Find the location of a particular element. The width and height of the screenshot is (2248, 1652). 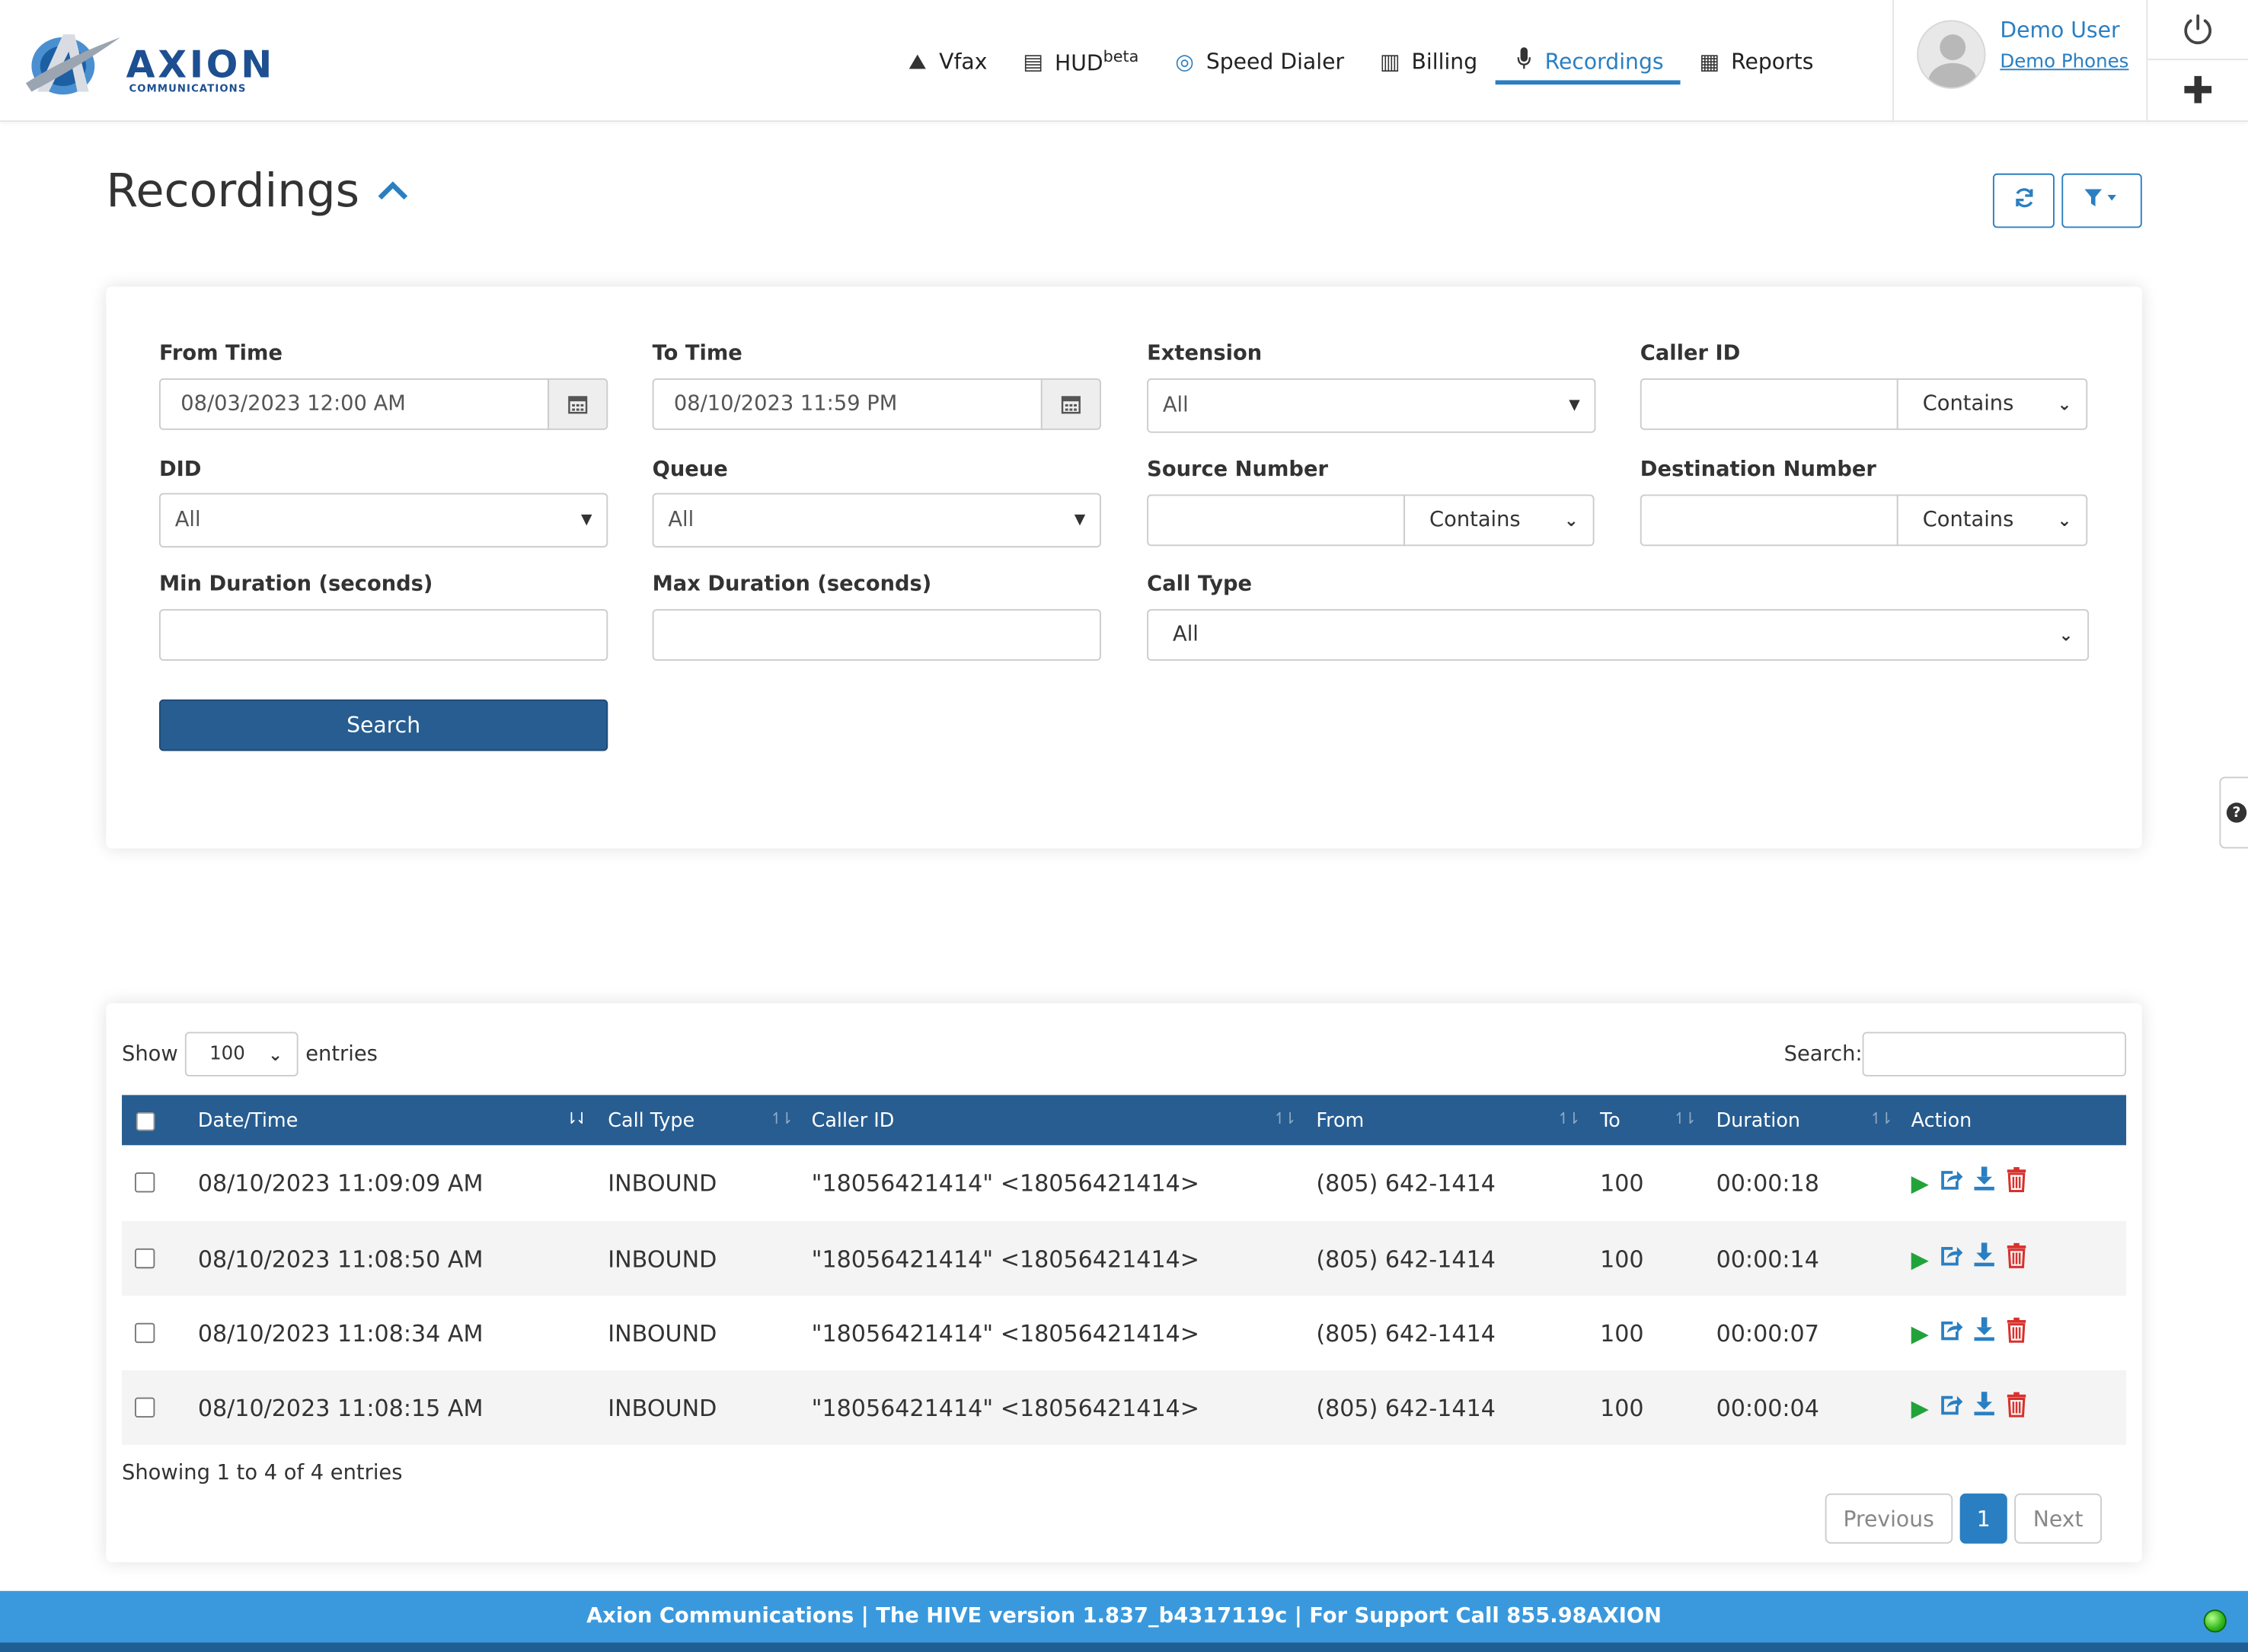

cell-caller-id: "18056421414" <18056421414> is located at coordinates (1006, 1183).